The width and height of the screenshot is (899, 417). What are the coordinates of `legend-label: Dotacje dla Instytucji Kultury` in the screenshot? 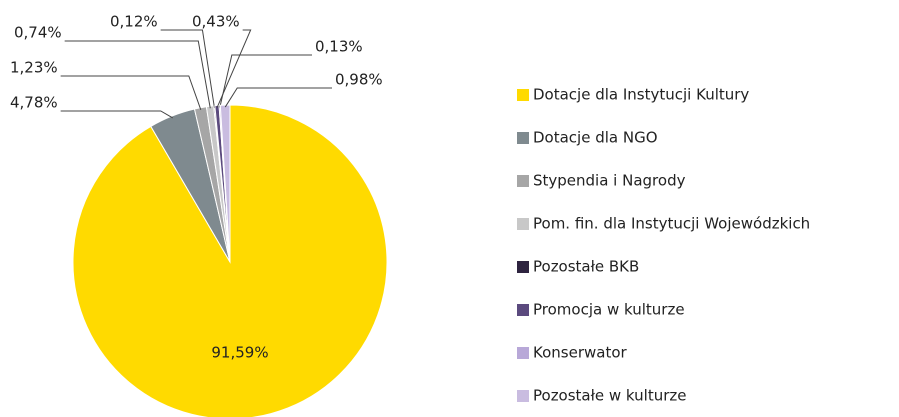 It's located at (641, 95).